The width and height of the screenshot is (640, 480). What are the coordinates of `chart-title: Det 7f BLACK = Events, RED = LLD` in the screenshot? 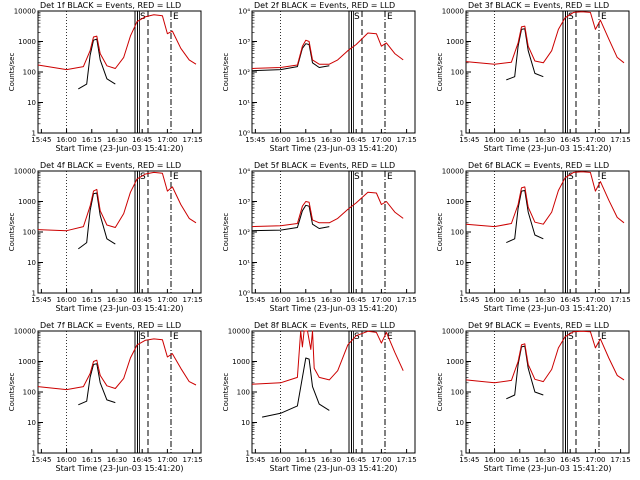 It's located at (110, 325).